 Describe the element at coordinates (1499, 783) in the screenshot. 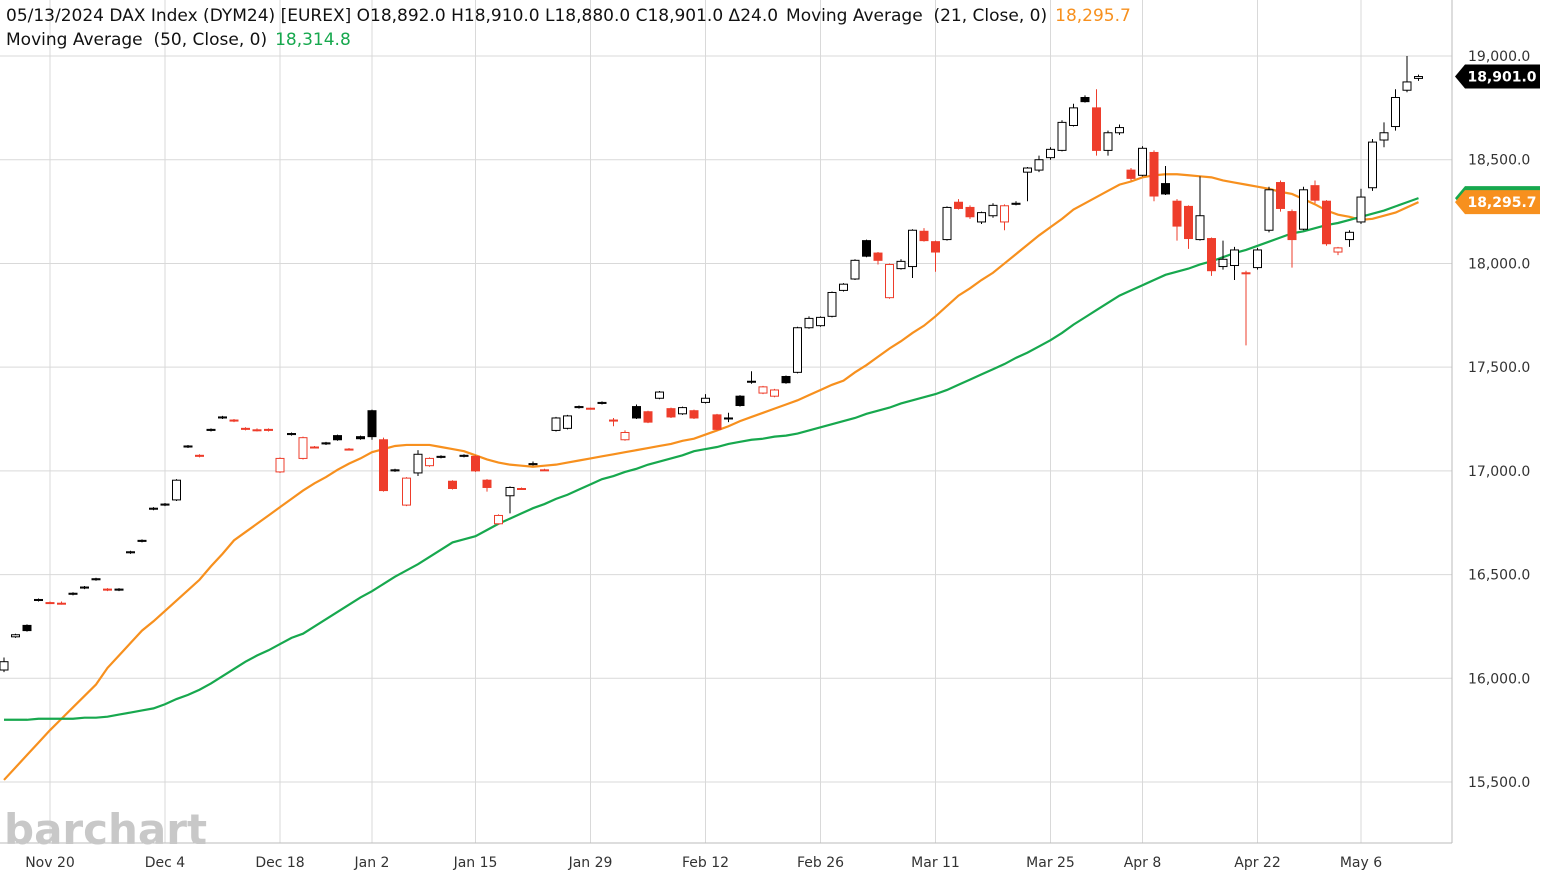

I see `y-tick-label: 15,500.0` at that location.